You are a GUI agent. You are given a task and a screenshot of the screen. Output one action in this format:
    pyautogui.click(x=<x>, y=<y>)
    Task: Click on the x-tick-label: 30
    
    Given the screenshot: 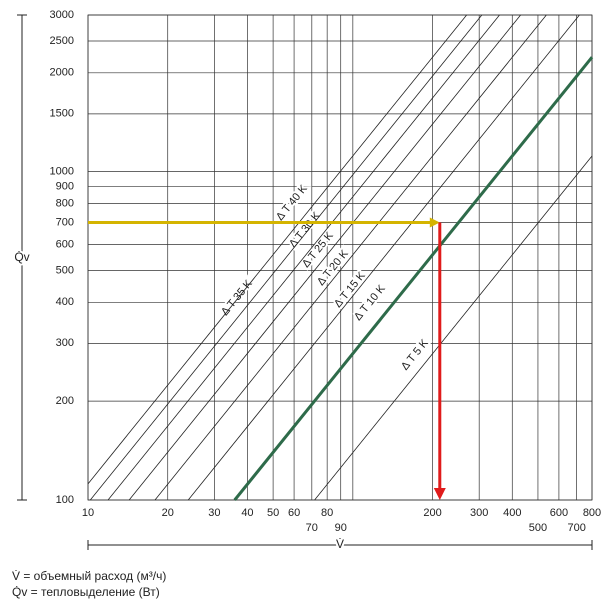 What is the action you would take?
    pyautogui.click(x=214, y=513)
    